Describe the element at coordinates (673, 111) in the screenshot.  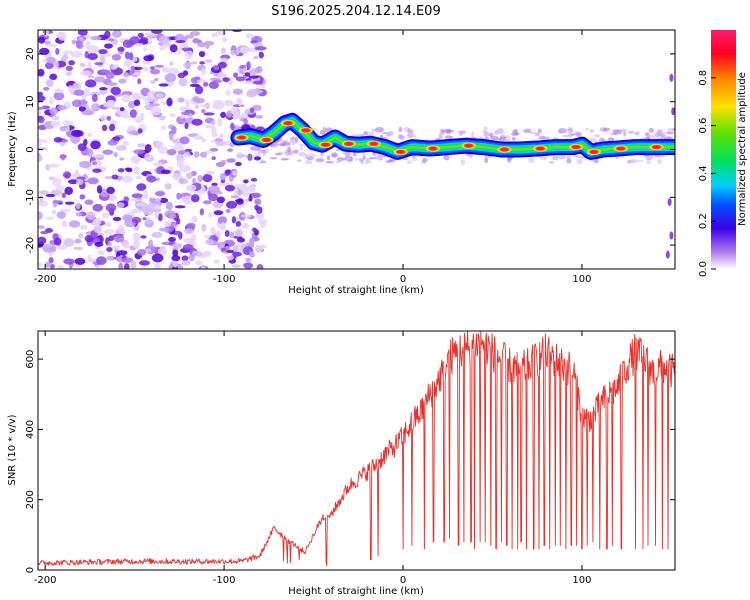
I see `edge-speck` at that location.